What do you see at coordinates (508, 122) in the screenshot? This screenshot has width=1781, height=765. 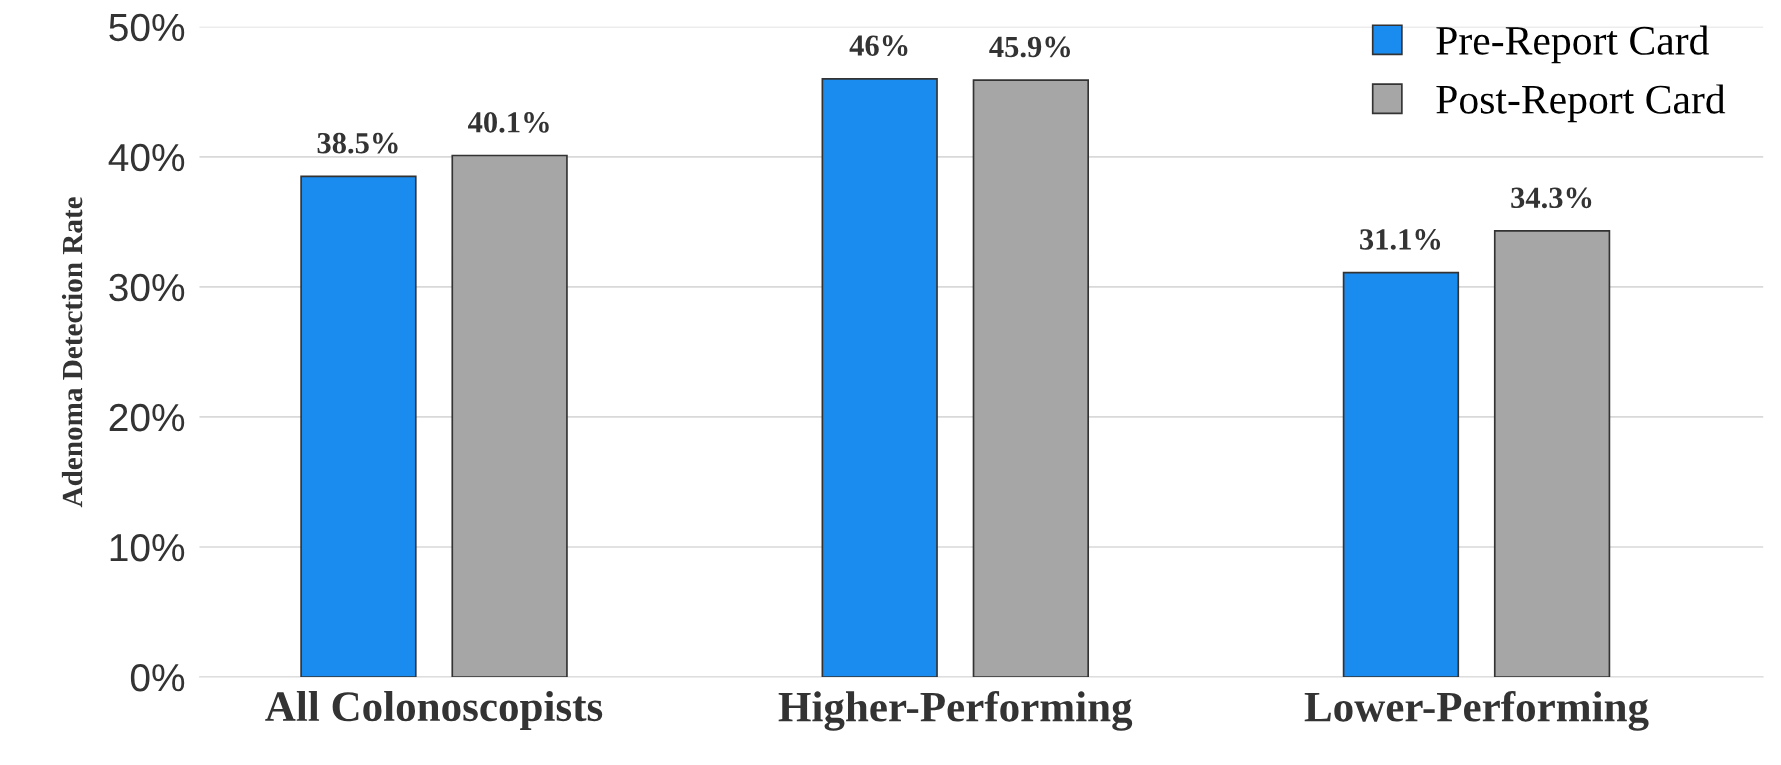 I see `data-label: 40.1%` at bounding box center [508, 122].